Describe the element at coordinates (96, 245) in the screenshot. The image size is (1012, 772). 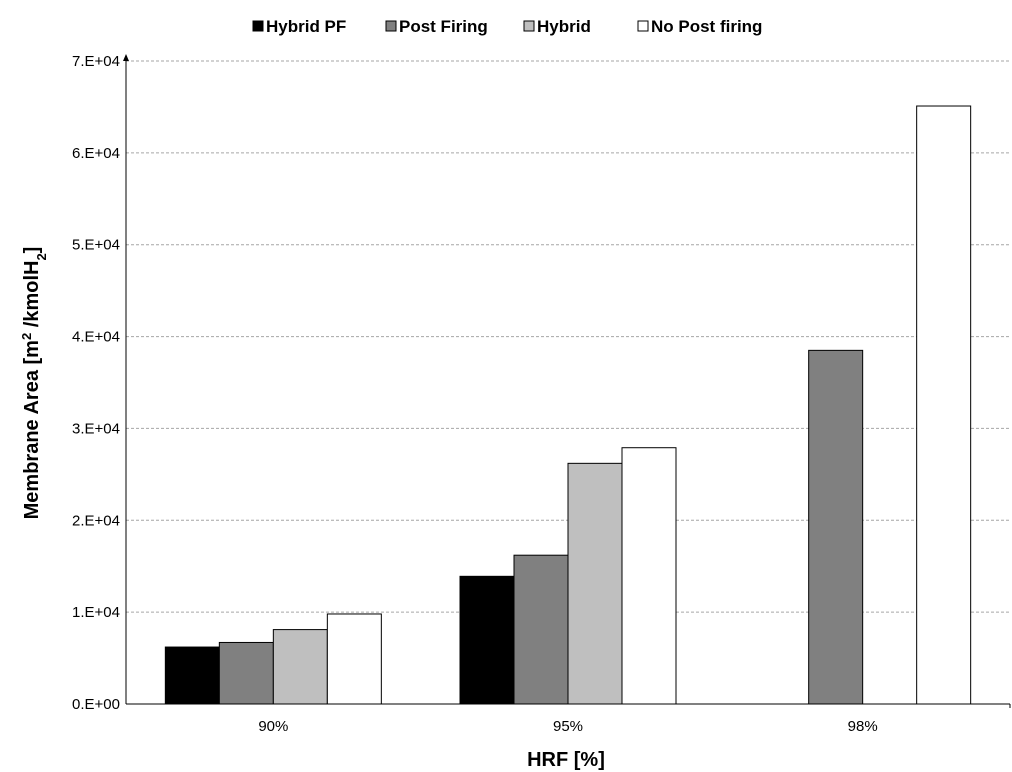
I see `y-tick-label: 5.E+04` at that location.